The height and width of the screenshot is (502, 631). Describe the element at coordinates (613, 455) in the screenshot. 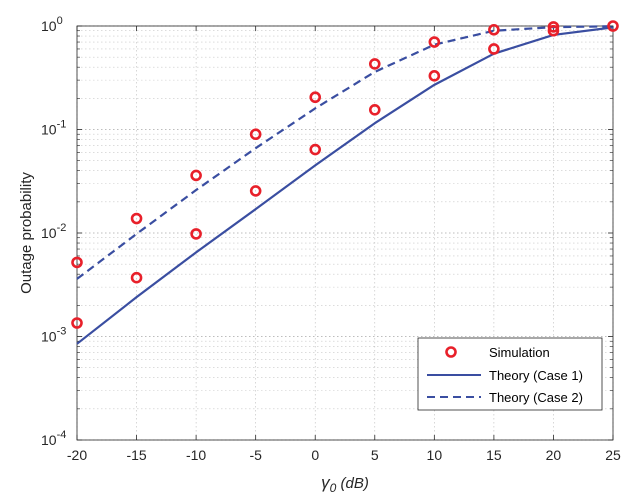

I see `x-tick-label: 25` at that location.